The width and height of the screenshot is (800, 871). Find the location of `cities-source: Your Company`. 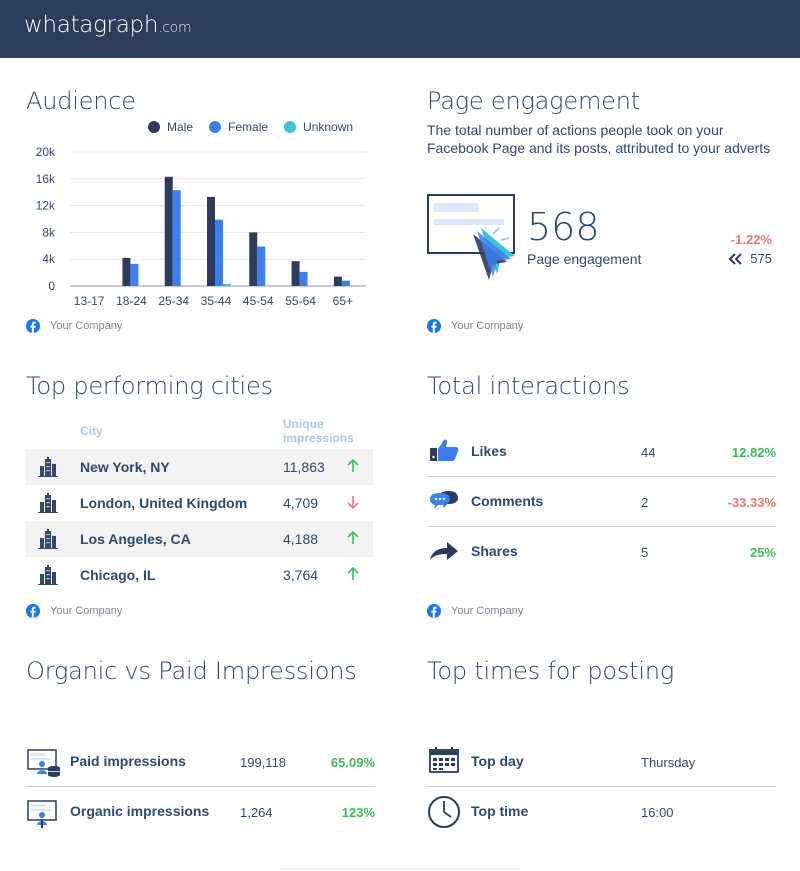

cities-source: Your Company is located at coordinates (74, 611).